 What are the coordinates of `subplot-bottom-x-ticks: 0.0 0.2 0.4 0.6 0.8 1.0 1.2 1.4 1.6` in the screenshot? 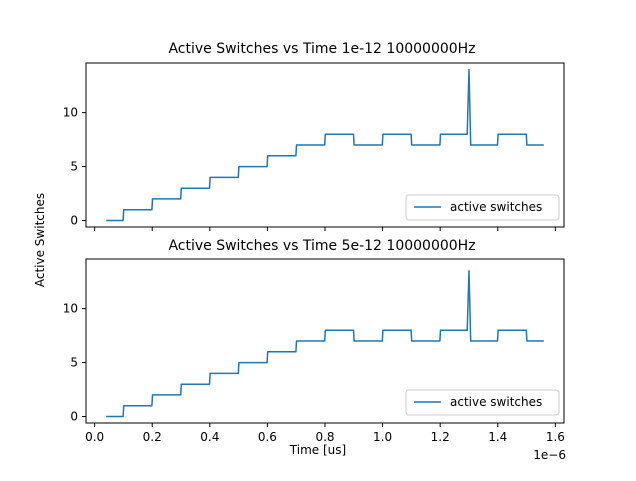 It's located at (325, 433).